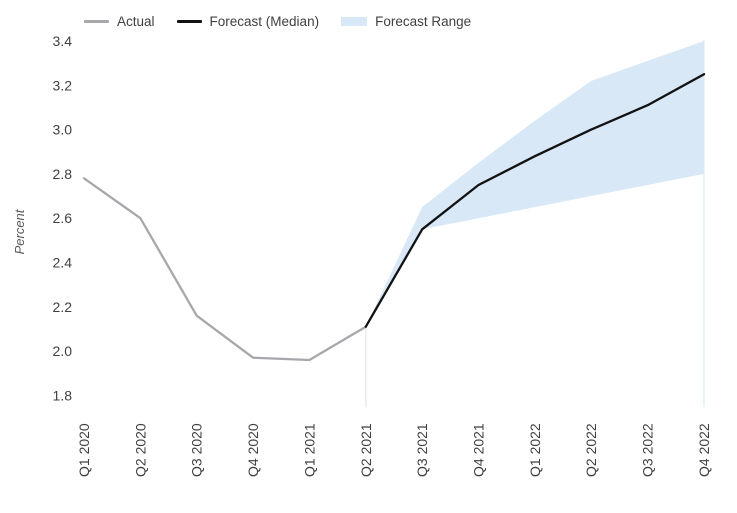 The width and height of the screenshot is (737, 513). I want to click on legend: Actual Forecast (Median) Forecast Range, so click(277, 21).